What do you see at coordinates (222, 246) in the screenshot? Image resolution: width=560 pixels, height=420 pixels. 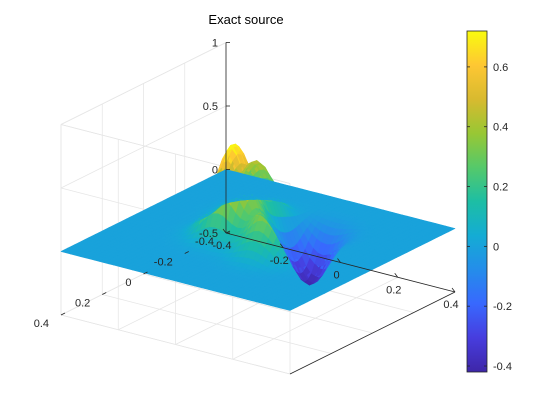 I see `x-tick-label: -0.4` at bounding box center [222, 246].